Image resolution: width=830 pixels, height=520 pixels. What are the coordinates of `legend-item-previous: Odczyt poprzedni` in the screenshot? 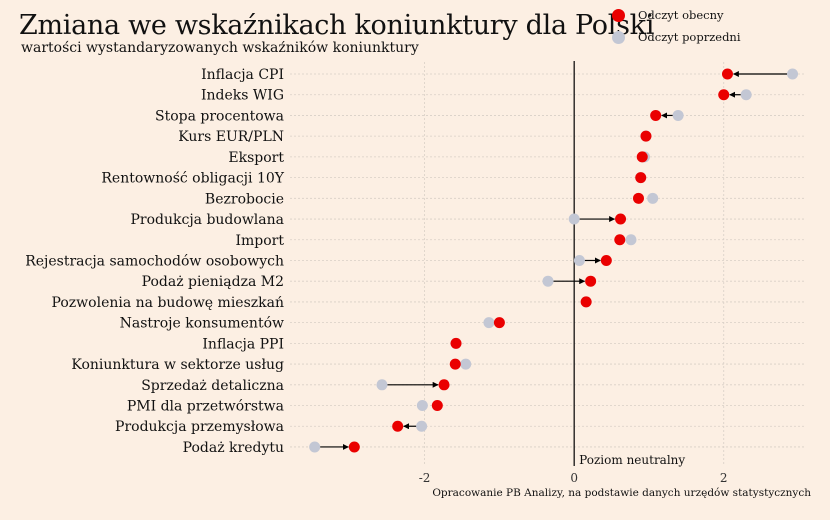 It's located at (676, 37).